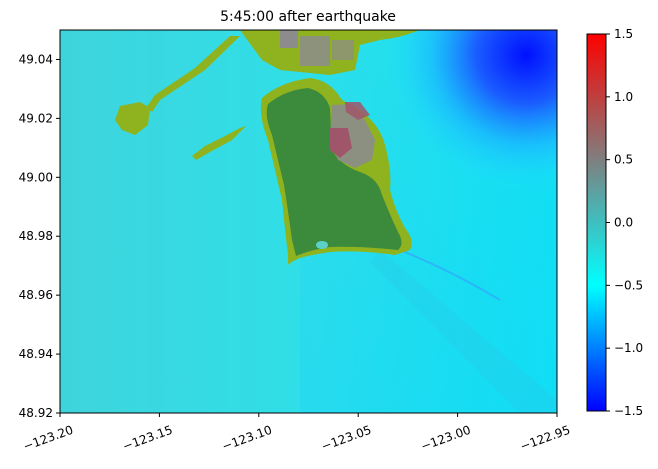 This screenshot has width=658, height=469. I want to click on y-axis: 48.92 48.94 48.96 48.98 49.00 49.02 49.04, so click(39, 236).